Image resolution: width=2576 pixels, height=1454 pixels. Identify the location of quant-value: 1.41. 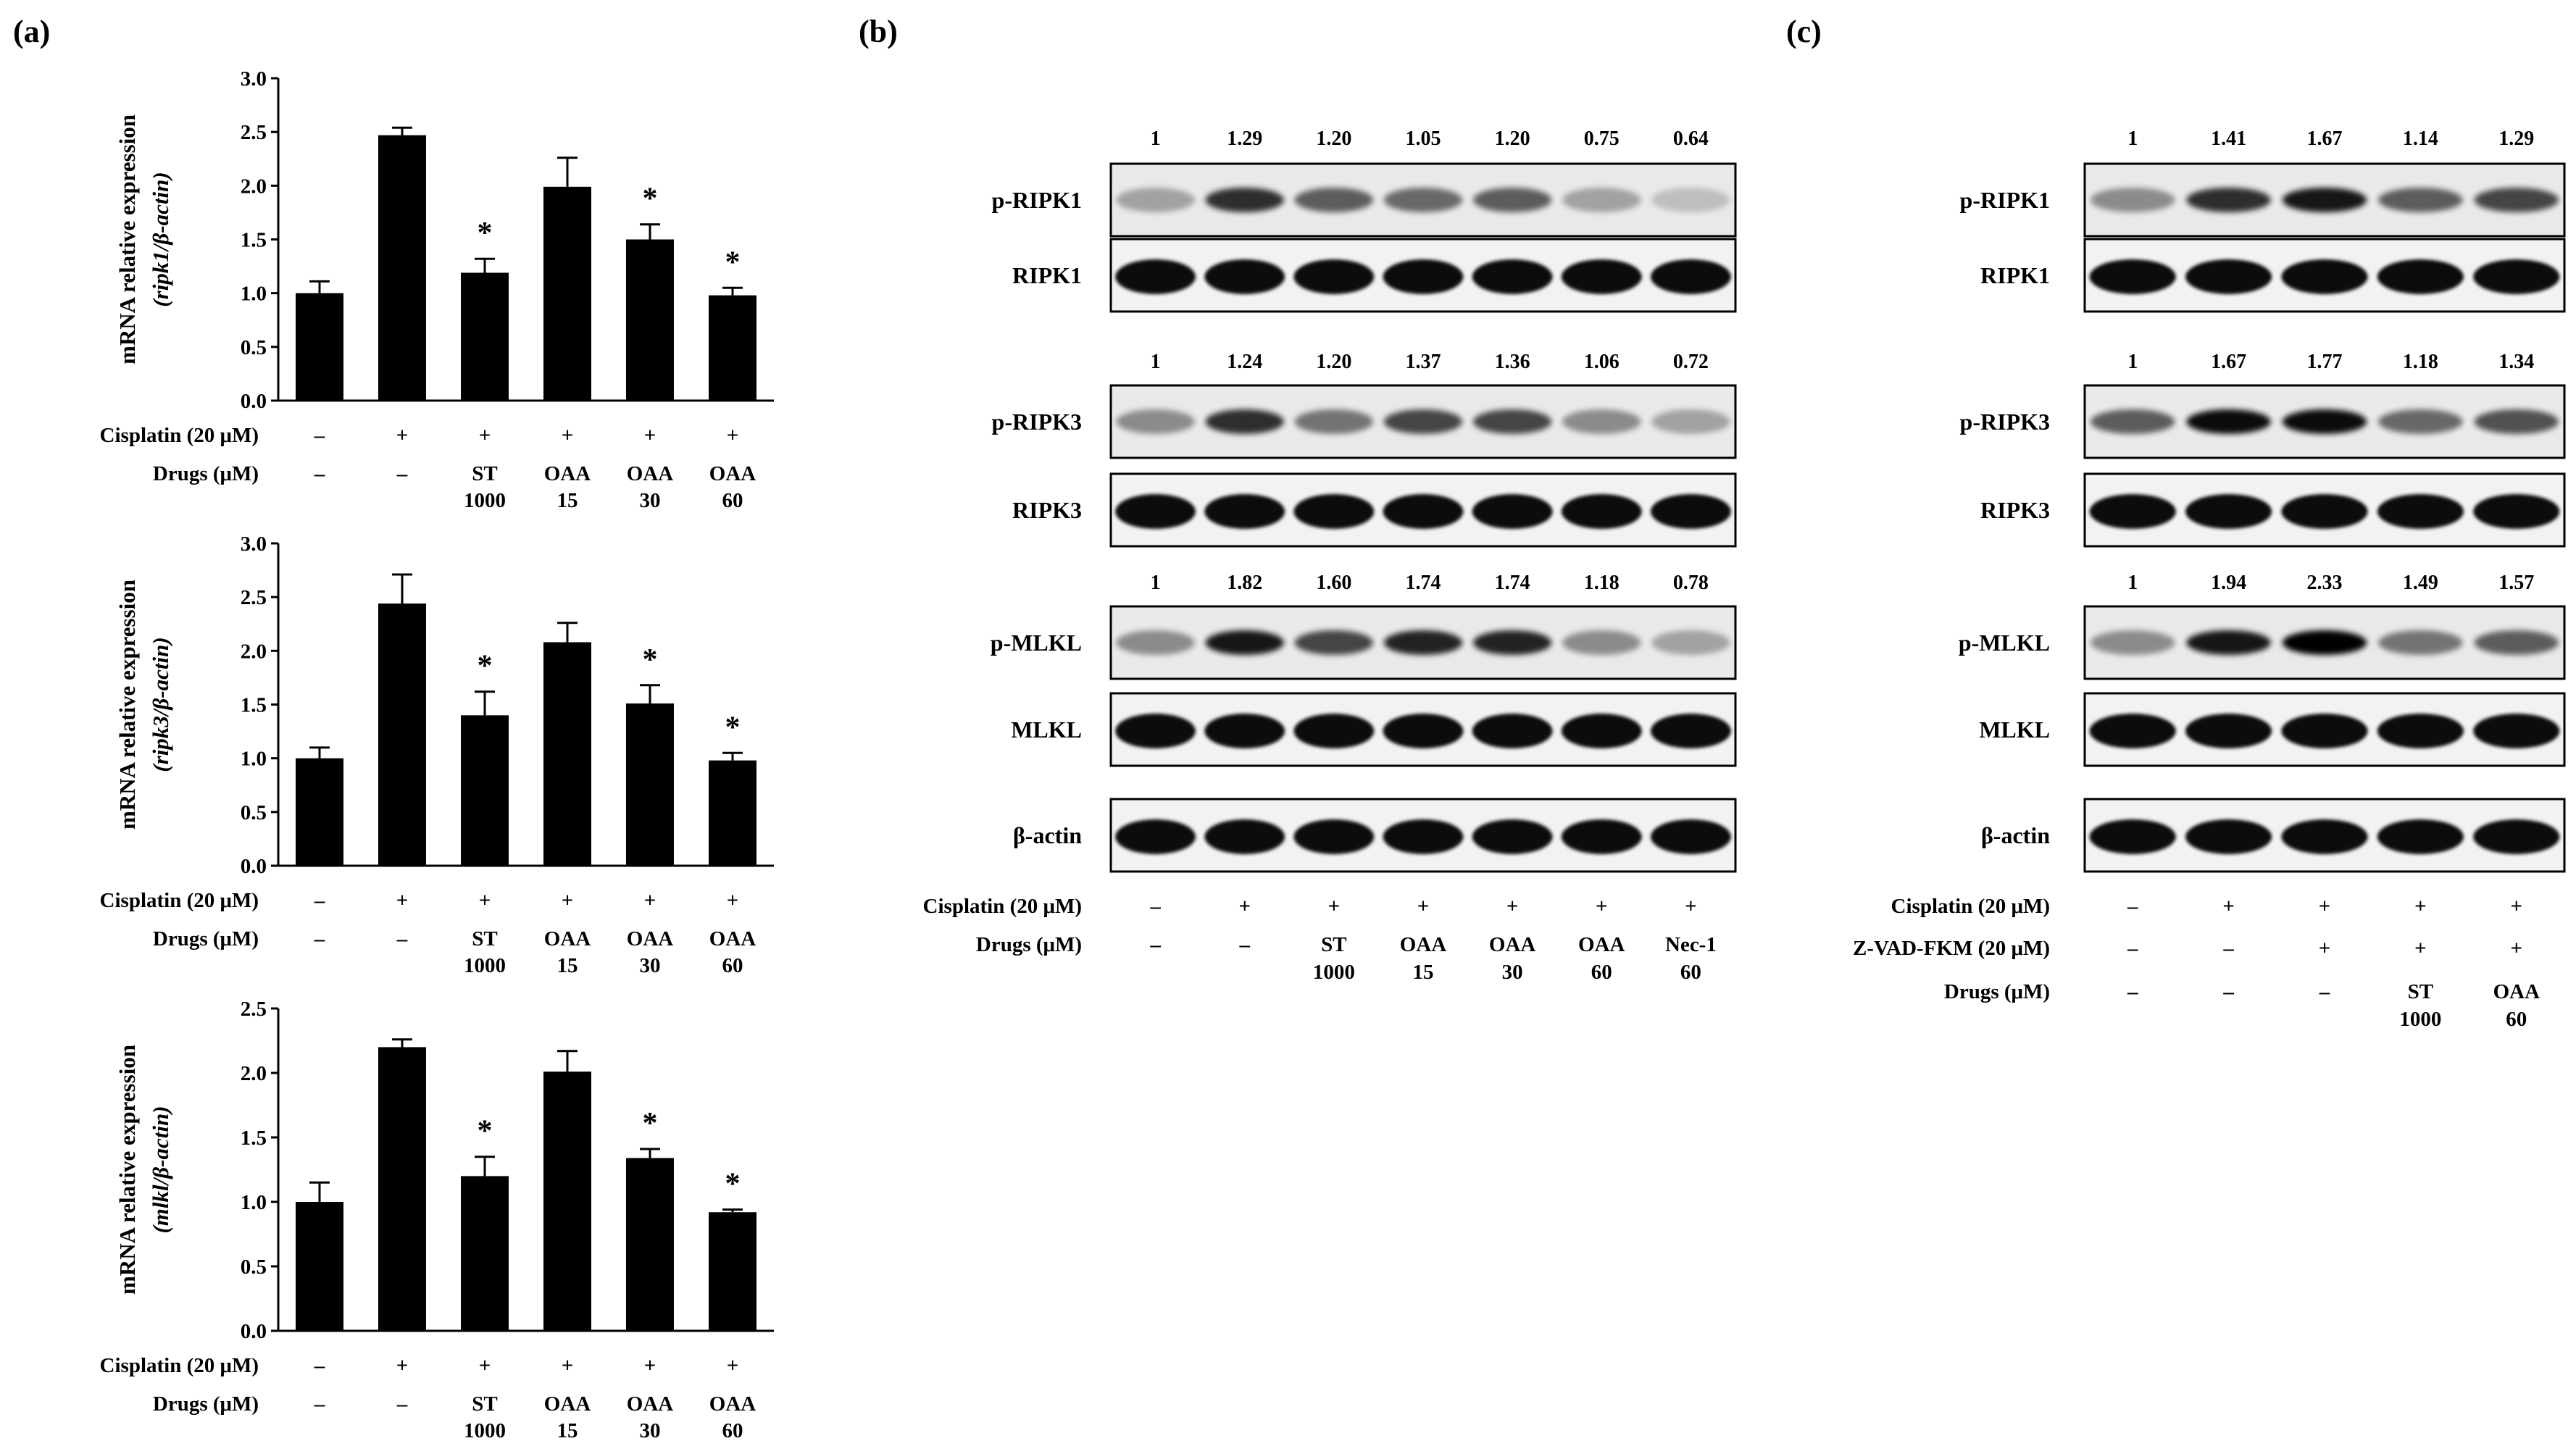
(2228, 139).